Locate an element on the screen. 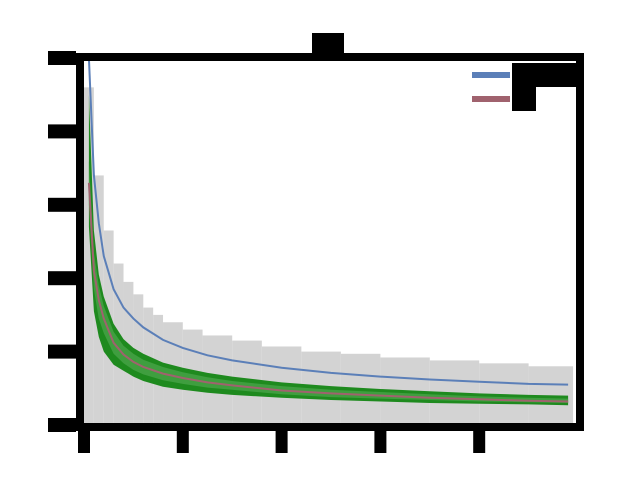 This screenshot has height=480, width=640. legend is located at coordinates (525, 87).